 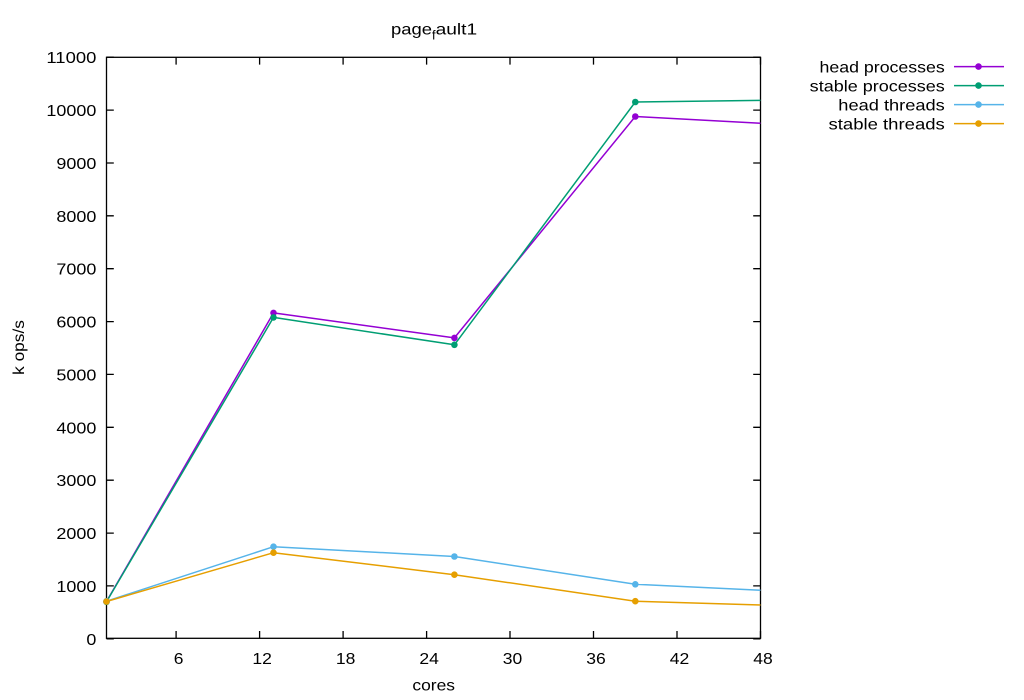 What do you see at coordinates (76, 164) in the screenshot?
I see `svg-text: 9000` at bounding box center [76, 164].